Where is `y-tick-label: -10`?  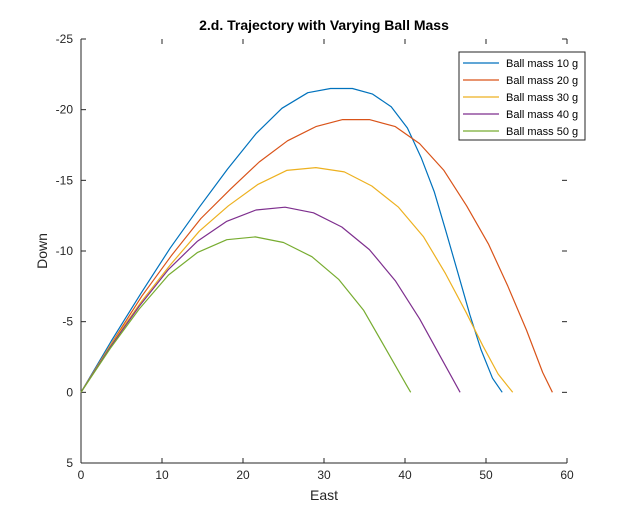 y-tick-label: -10 is located at coordinates (65, 251).